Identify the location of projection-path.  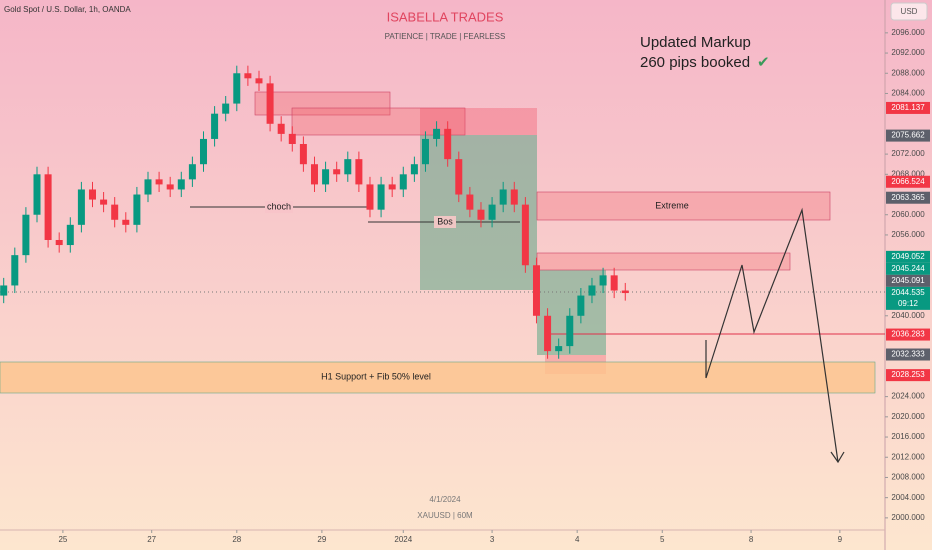
(772, 335).